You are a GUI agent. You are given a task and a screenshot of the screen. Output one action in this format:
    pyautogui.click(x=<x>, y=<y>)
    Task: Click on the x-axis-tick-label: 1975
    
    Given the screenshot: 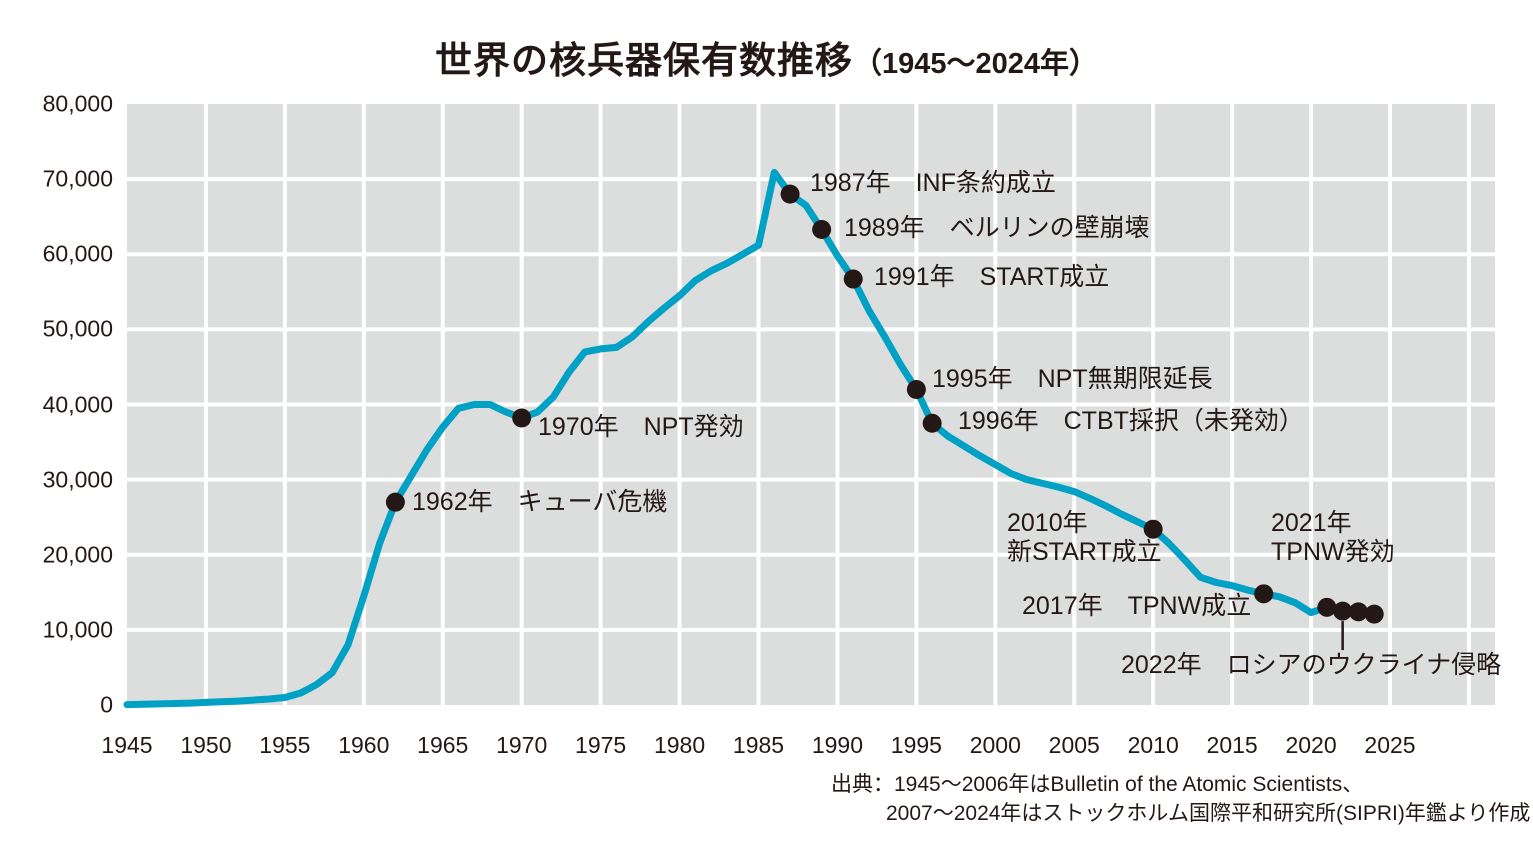 What is the action you would take?
    pyautogui.click(x=601, y=745)
    